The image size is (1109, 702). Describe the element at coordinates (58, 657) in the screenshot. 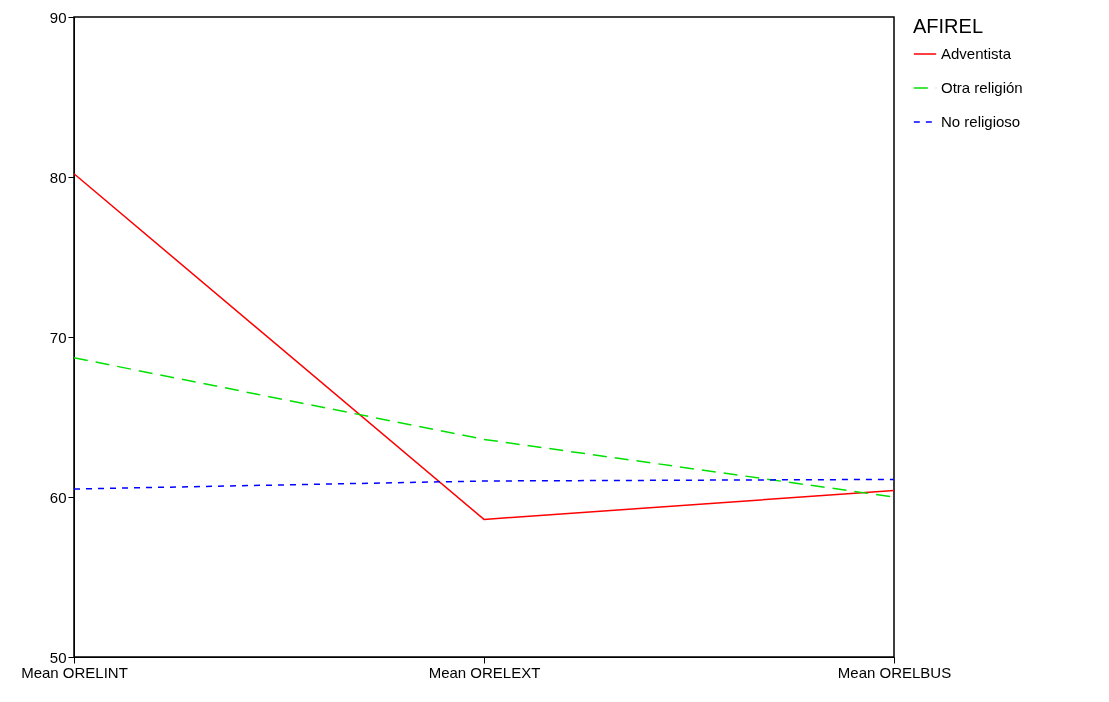

I see `y-tick-label: 50` at that location.